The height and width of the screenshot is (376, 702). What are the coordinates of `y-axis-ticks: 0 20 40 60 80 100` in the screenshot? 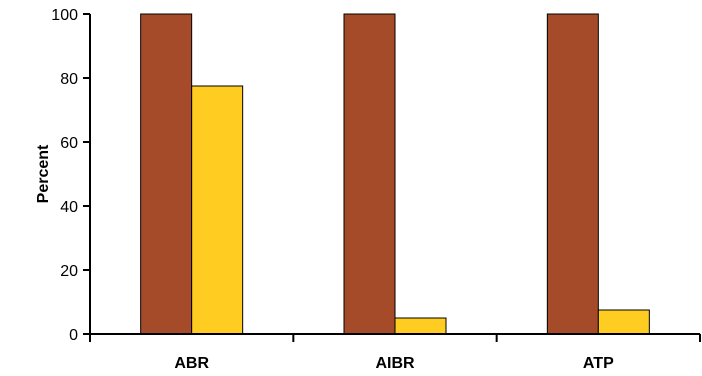 It's located at (70, 175).